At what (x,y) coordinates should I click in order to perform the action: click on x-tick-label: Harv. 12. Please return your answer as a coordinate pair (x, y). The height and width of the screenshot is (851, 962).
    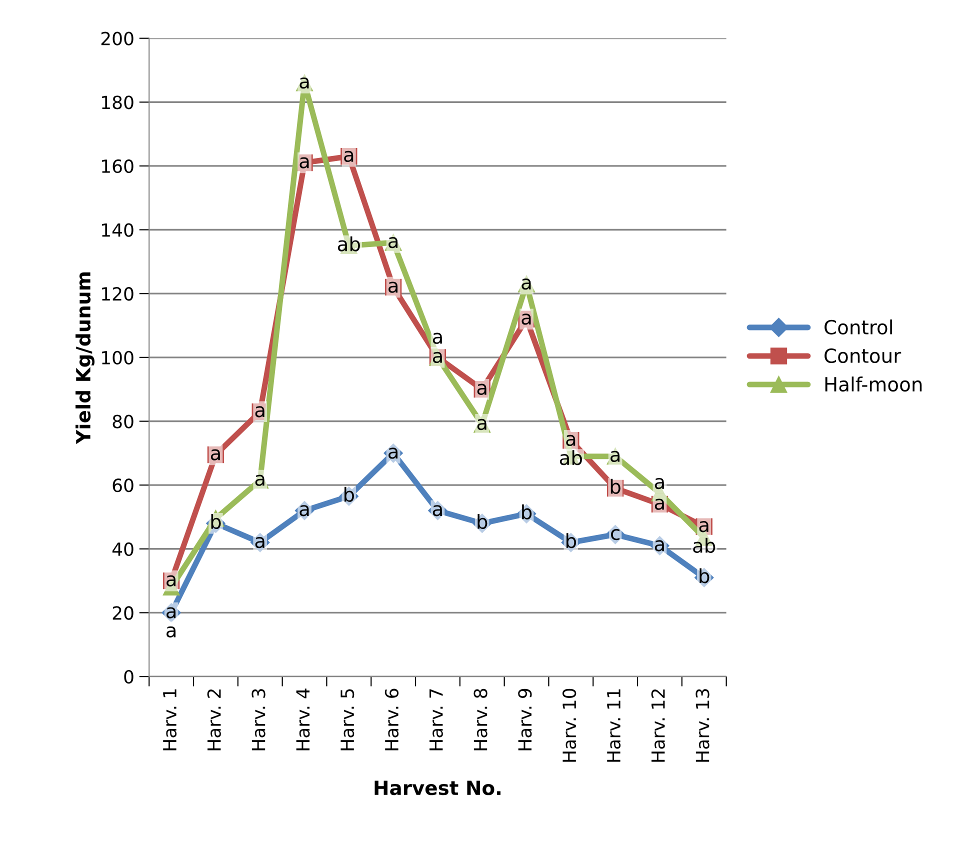
    Looking at the image, I should click on (658, 725).